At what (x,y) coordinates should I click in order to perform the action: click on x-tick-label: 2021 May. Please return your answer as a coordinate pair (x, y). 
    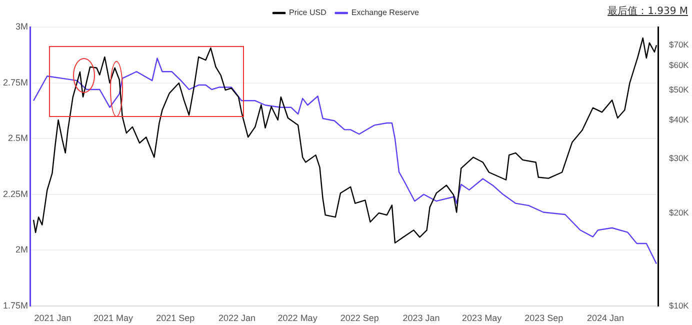
    Looking at the image, I should click on (114, 317).